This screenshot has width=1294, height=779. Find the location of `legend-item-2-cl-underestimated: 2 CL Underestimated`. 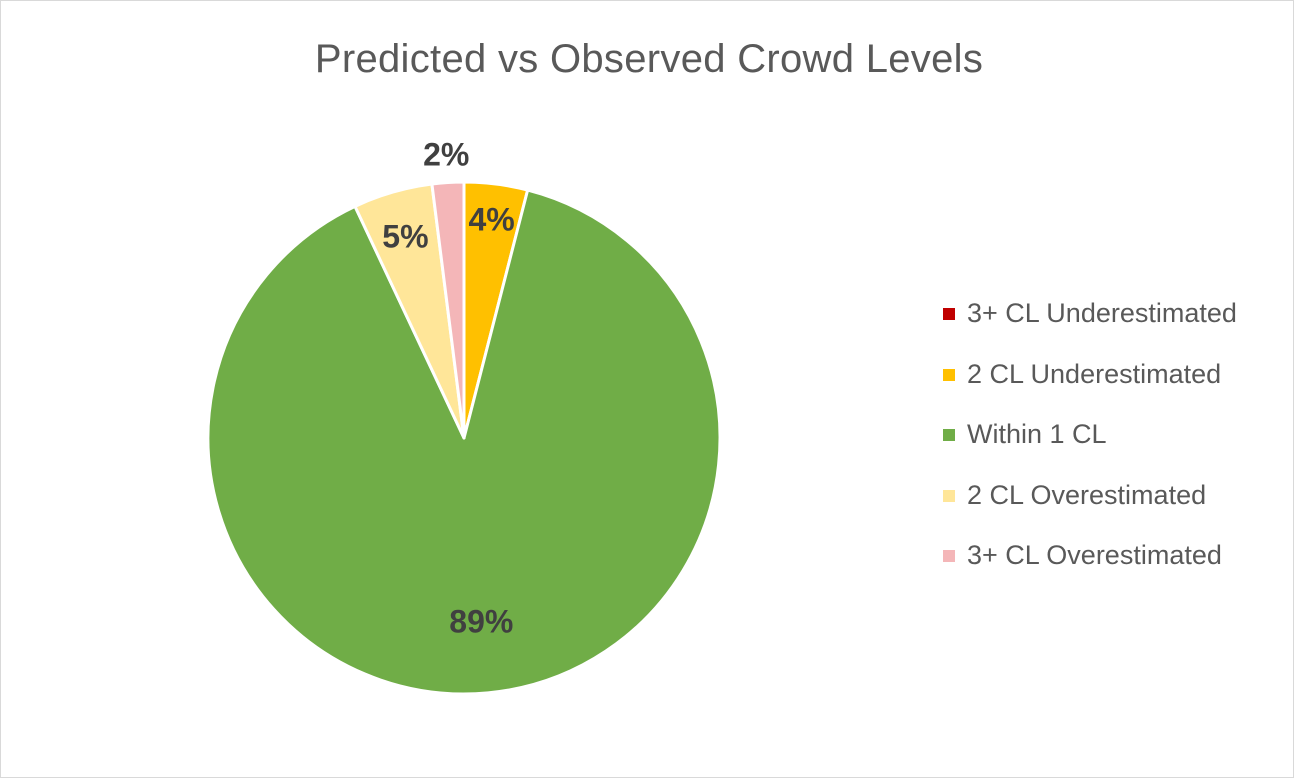

legend-item-2-cl-underestimated: 2 CL Underestimated is located at coordinates (1090, 385).